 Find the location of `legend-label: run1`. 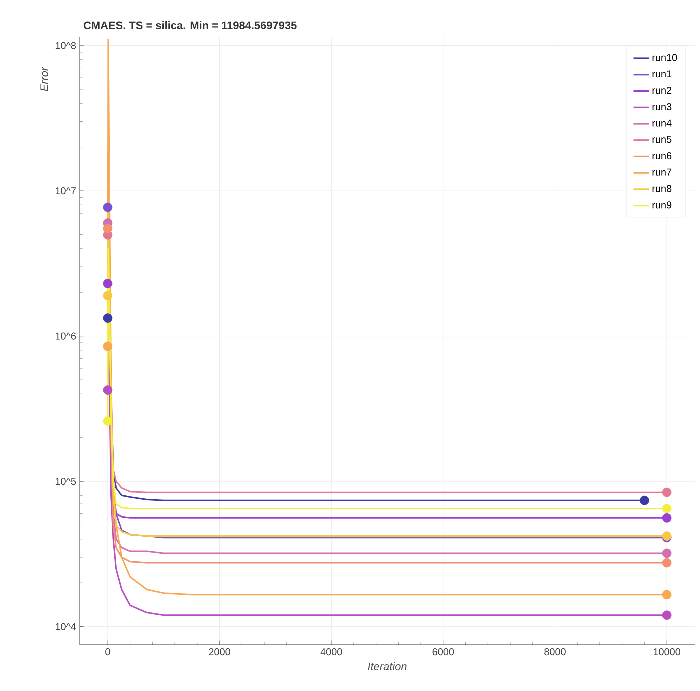

legend-label: run1 is located at coordinates (662, 74).